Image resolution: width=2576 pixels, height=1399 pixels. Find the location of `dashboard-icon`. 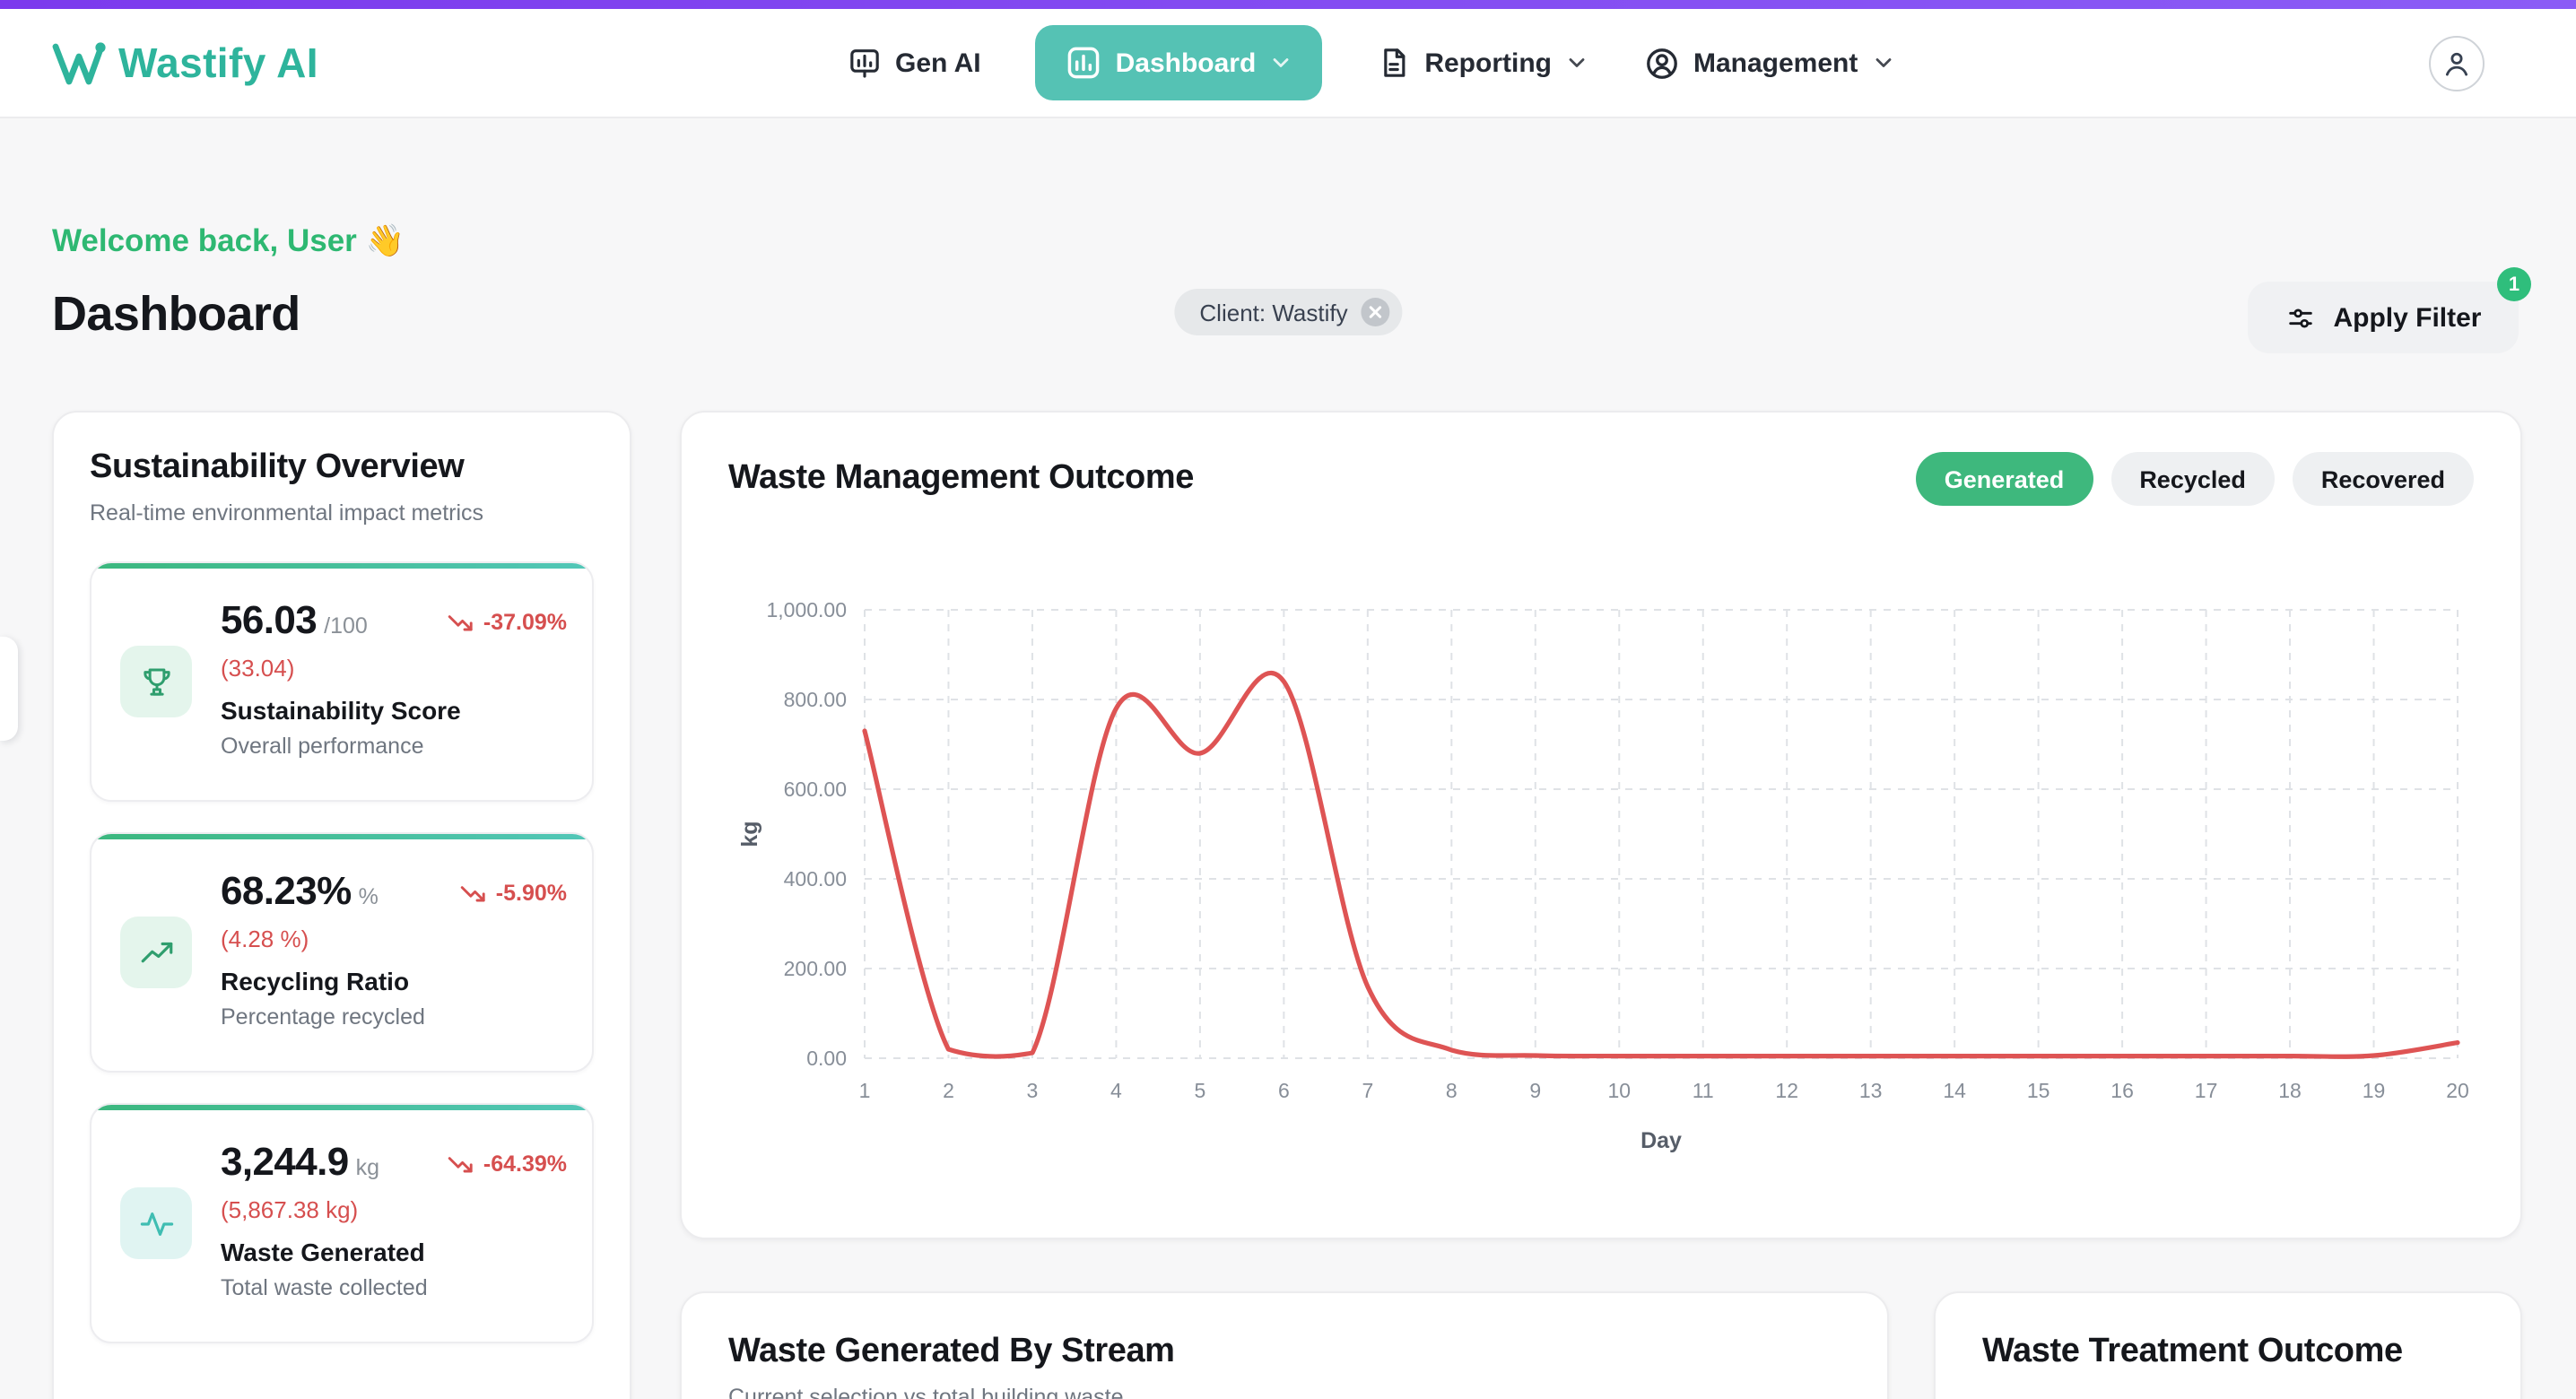

dashboard-icon is located at coordinates (1083, 63).